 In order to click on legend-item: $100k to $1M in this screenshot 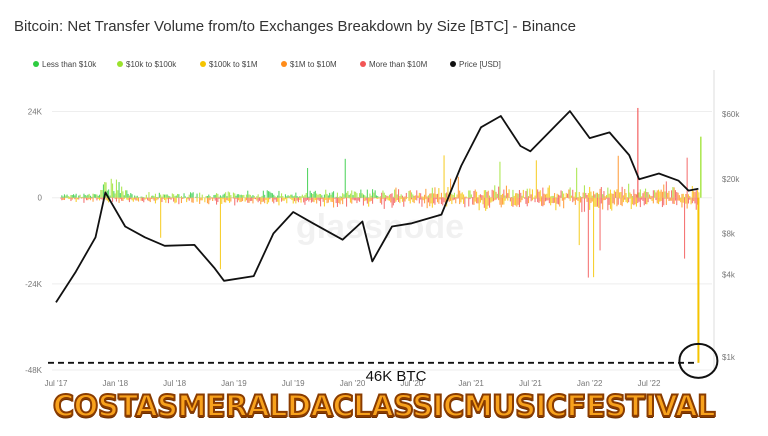, I will do `click(233, 64)`.